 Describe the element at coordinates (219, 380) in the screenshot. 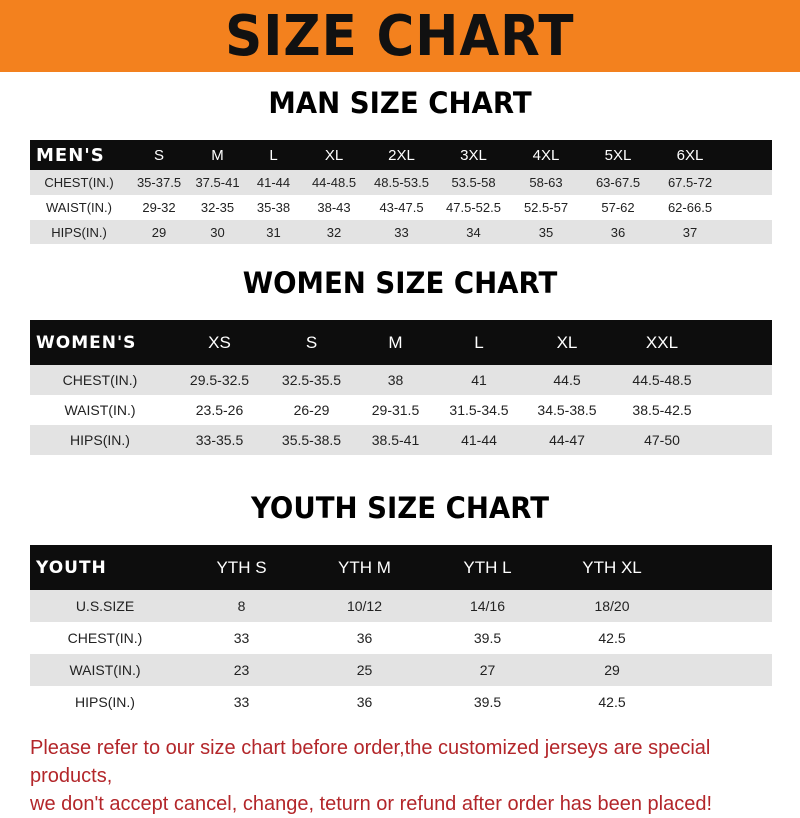

I see `table-cell: 29.5-32.5` at that location.